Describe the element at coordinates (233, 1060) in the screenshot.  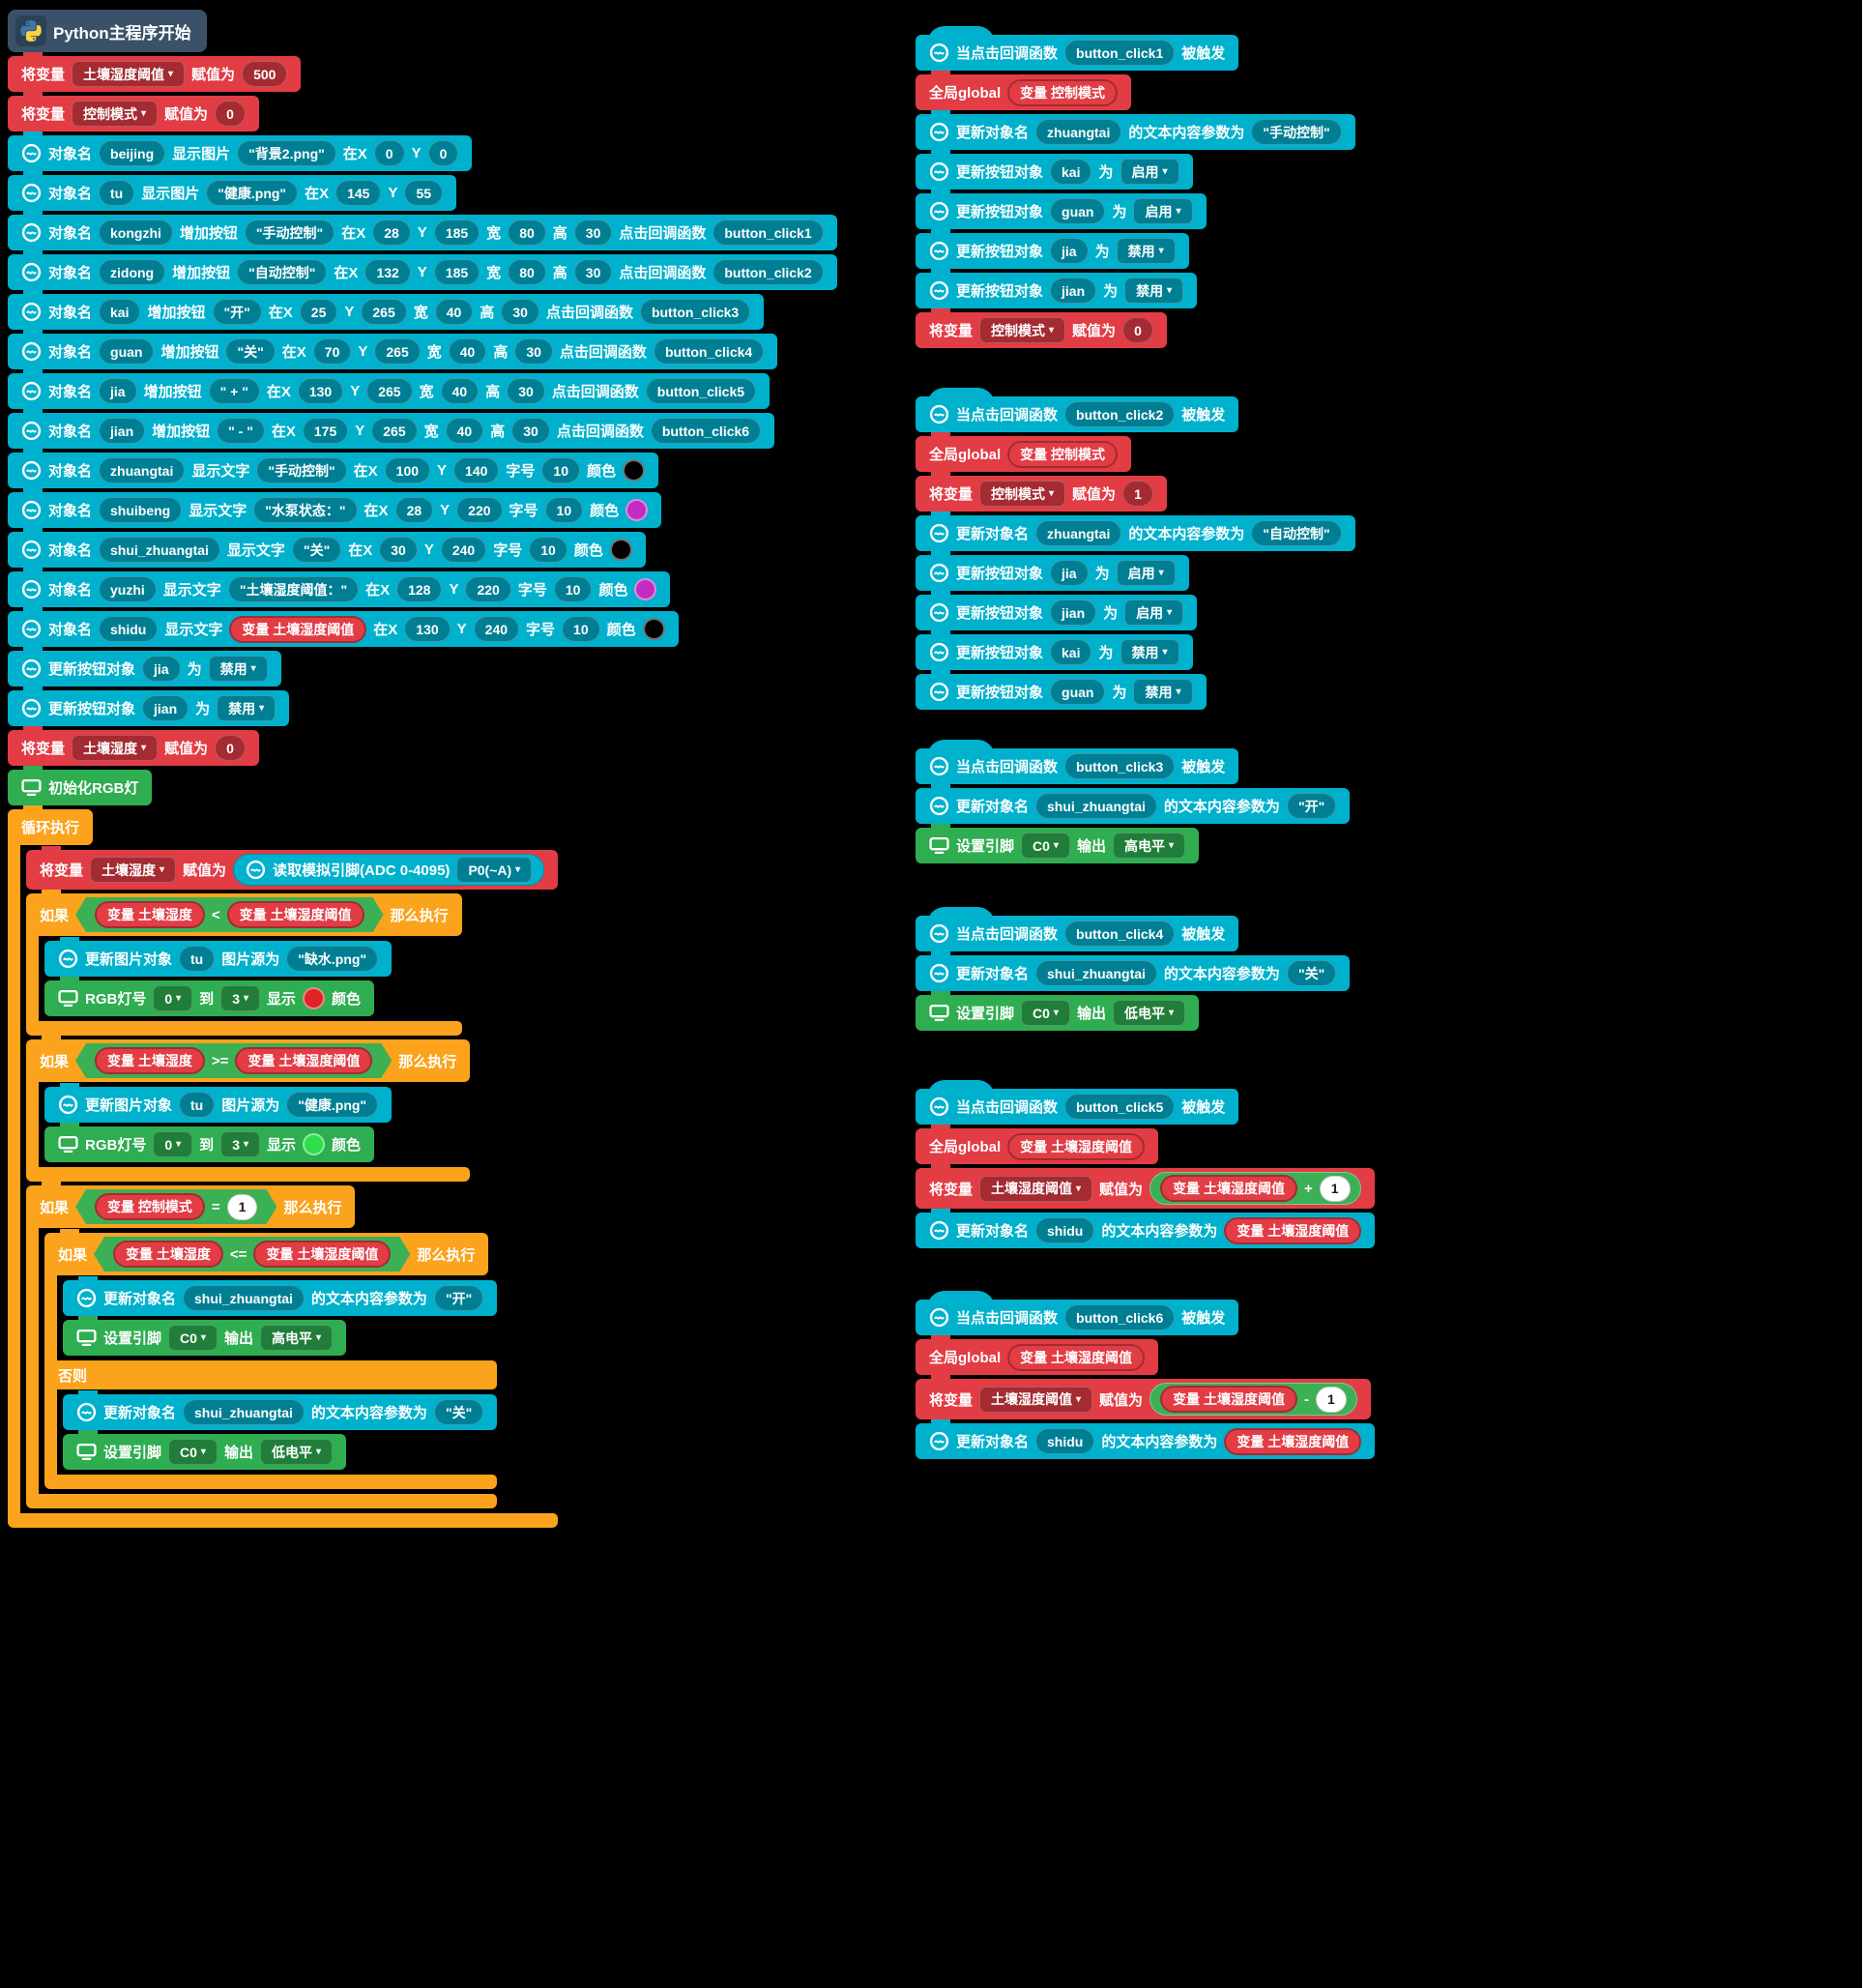
I see `condition-expression: 变量 土壤湿度 >= 变量 土壤湿度阈值` at that location.